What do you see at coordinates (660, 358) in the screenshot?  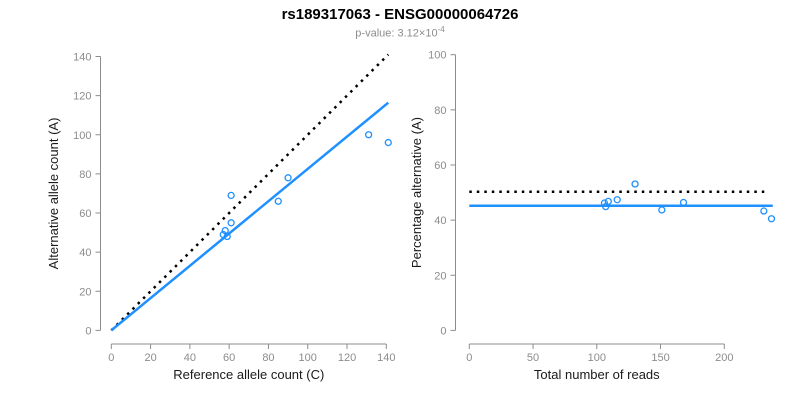 I see `x-tick-label: 150` at bounding box center [660, 358].